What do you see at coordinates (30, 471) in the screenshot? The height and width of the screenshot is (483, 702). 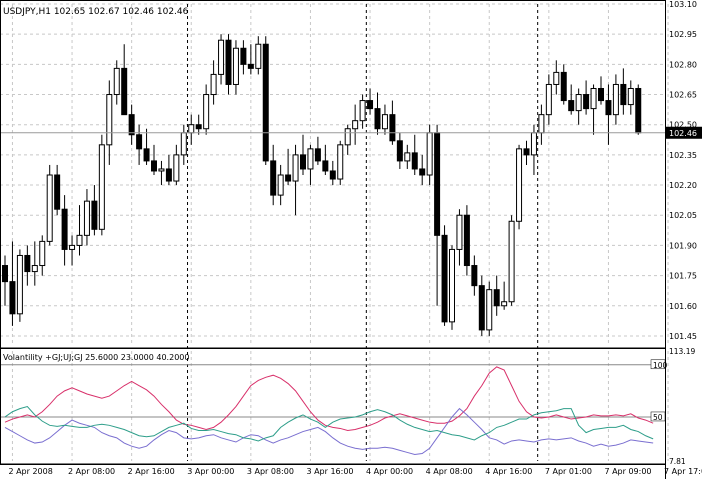 I see `time-tick-label: 2 Apr 2008` at bounding box center [30, 471].